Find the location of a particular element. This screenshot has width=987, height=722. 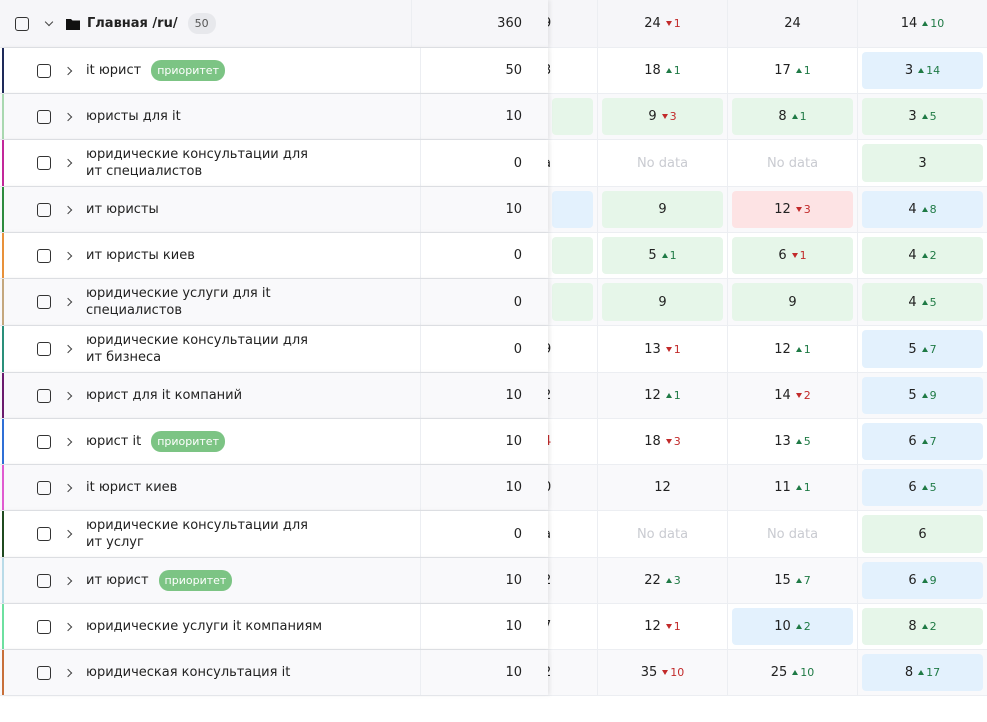

frozen-cols: юридические консультации для ит услуг 0 is located at coordinates (274, 534).